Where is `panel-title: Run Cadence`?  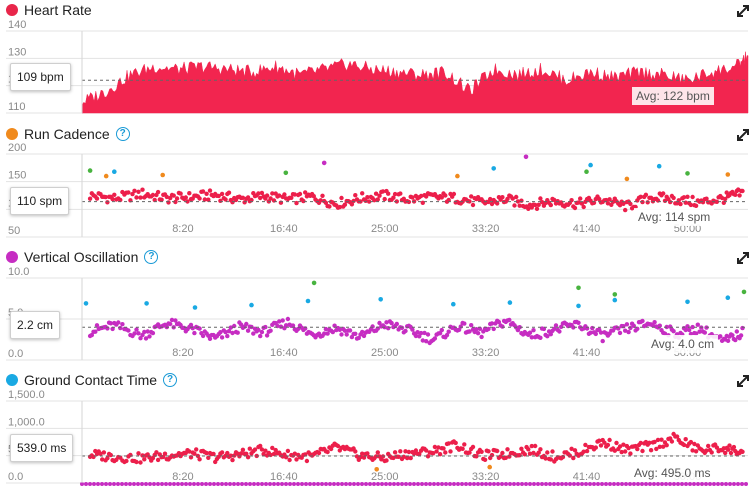 panel-title: Run Cadence is located at coordinates (67, 134).